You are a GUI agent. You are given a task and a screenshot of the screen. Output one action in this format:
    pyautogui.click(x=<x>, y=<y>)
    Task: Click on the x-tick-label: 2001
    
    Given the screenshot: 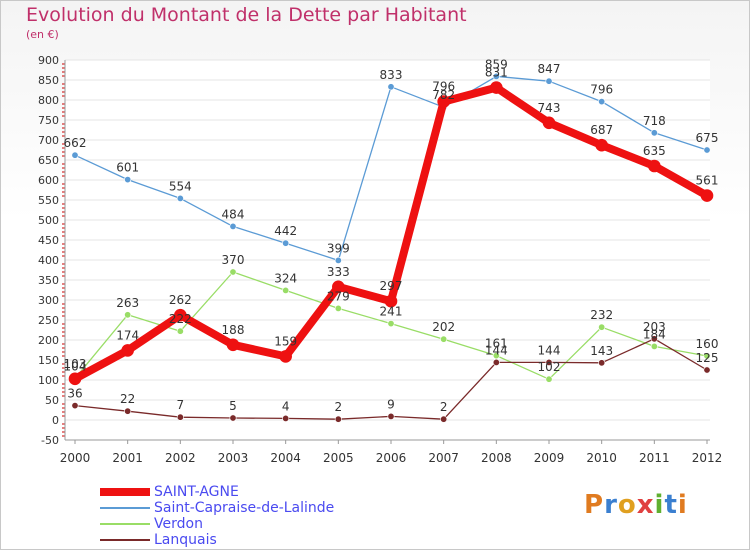 What is the action you would take?
    pyautogui.click(x=127, y=458)
    